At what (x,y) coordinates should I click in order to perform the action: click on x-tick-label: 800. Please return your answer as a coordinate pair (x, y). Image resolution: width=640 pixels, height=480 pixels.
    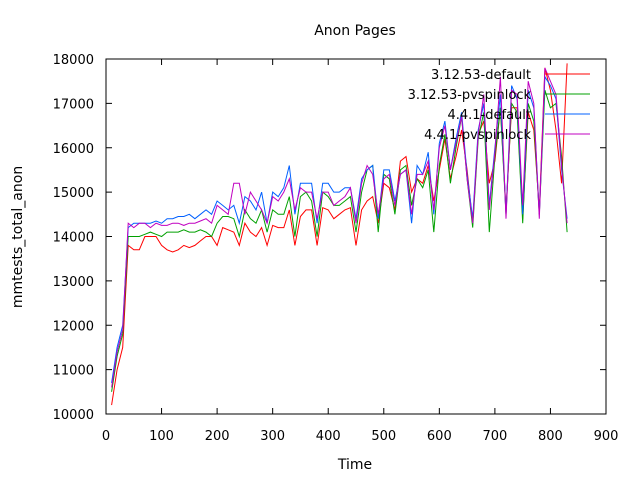
    Looking at the image, I should click on (550, 436).